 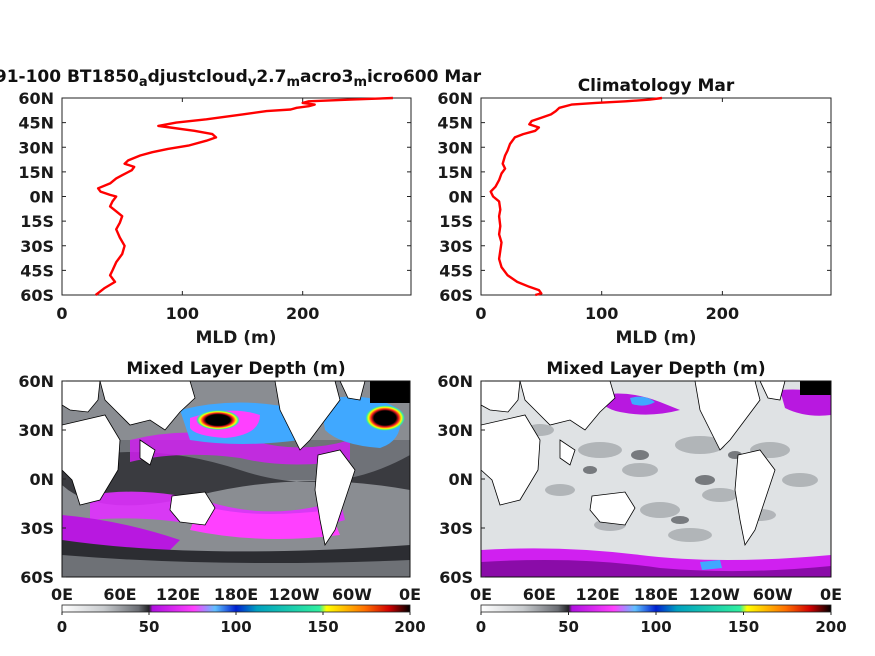 What do you see at coordinates (773, 594) in the screenshot?
I see `bottom-right-x-tick-label: 60W` at bounding box center [773, 594].